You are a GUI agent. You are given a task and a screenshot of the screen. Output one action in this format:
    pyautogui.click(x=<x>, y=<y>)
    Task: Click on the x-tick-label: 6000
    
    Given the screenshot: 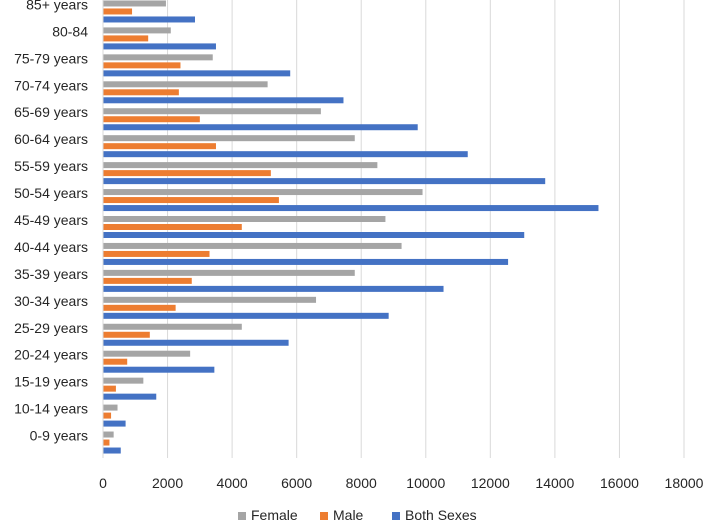 What is the action you would take?
    pyautogui.click(x=296, y=483)
    